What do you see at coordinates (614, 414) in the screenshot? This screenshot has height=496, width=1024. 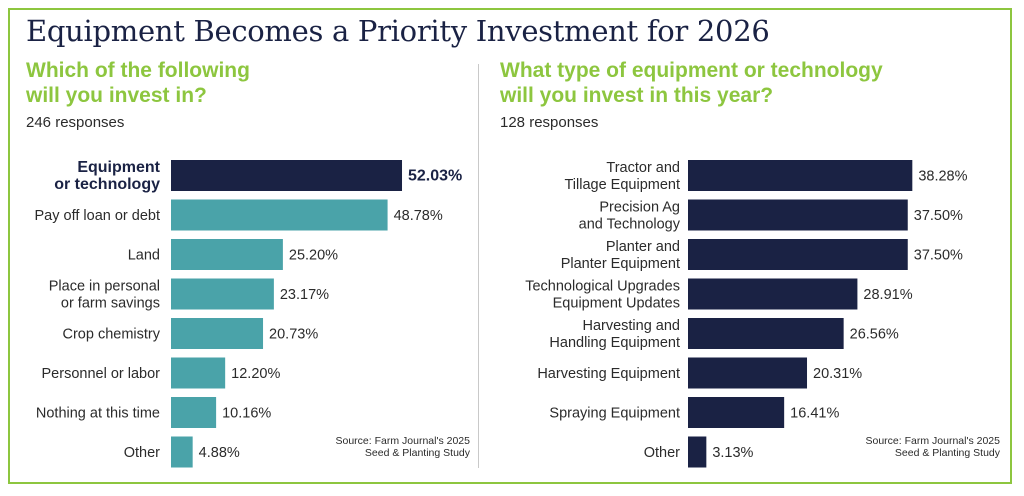 I see `category-label-7: Spraying Equipment` at bounding box center [614, 414].